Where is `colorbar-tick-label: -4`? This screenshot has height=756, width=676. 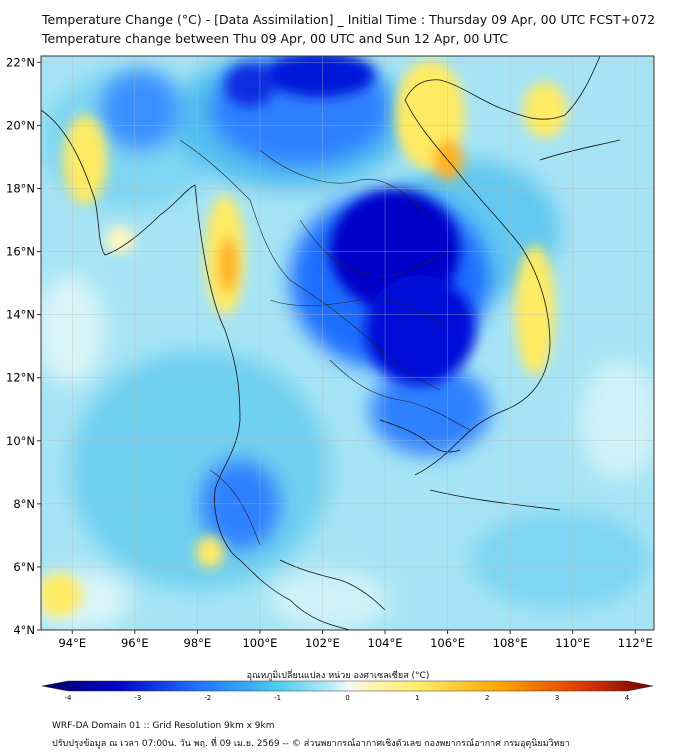
colorbar-tick-label: -4 is located at coordinates (69, 698).